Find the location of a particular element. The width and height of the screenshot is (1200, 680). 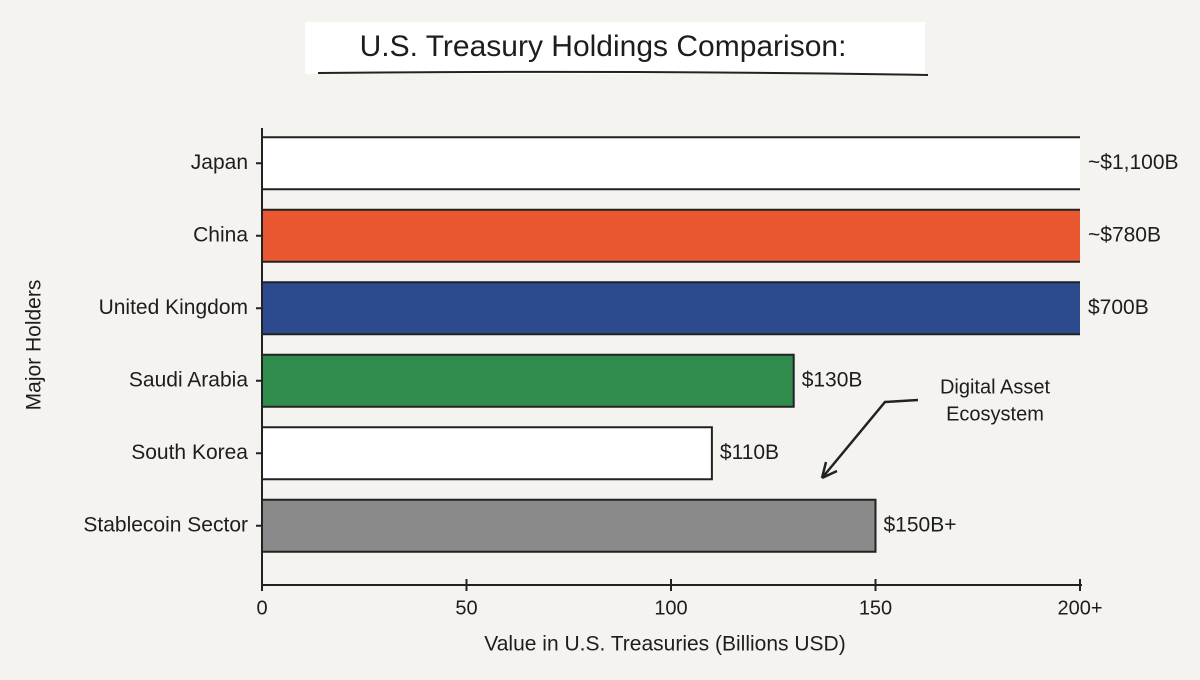

value-label: $150B+ is located at coordinates (920, 524).